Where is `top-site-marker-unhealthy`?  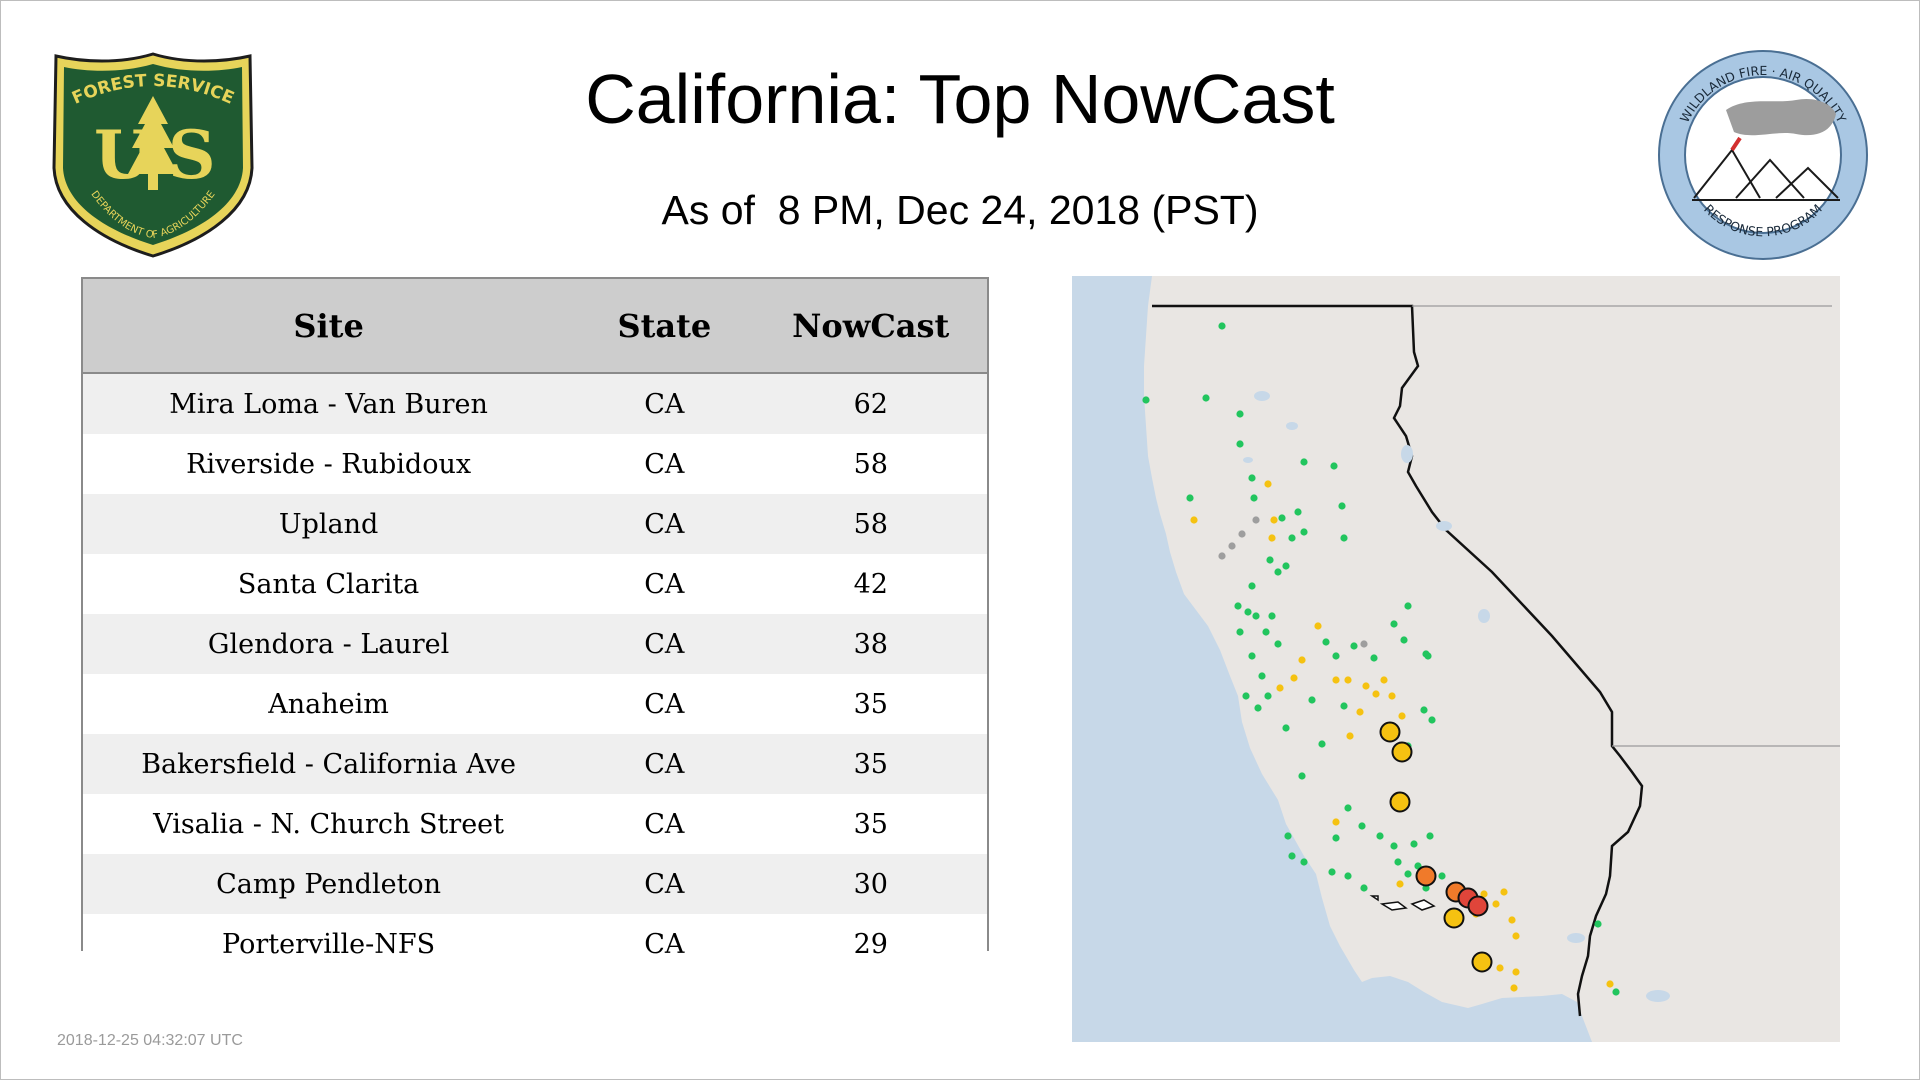 top-site-marker-unhealthy is located at coordinates (1478, 906).